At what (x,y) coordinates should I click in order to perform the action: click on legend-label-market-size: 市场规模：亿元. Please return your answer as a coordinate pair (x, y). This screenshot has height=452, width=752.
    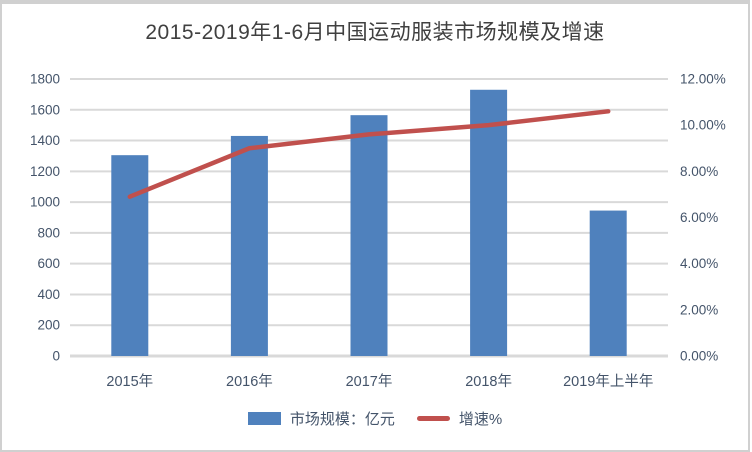
    Looking at the image, I should click on (342, 419).